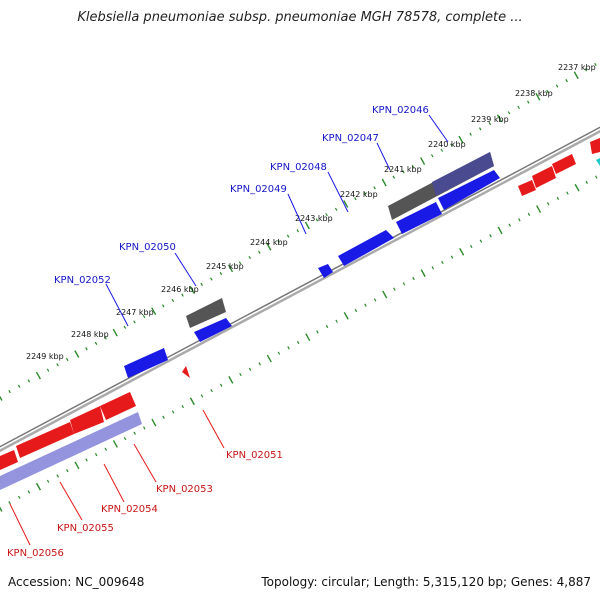 The height and width of the screenshot is (600, 600). I want to click on tick-label: 2249 kbp, so click(45, 356).